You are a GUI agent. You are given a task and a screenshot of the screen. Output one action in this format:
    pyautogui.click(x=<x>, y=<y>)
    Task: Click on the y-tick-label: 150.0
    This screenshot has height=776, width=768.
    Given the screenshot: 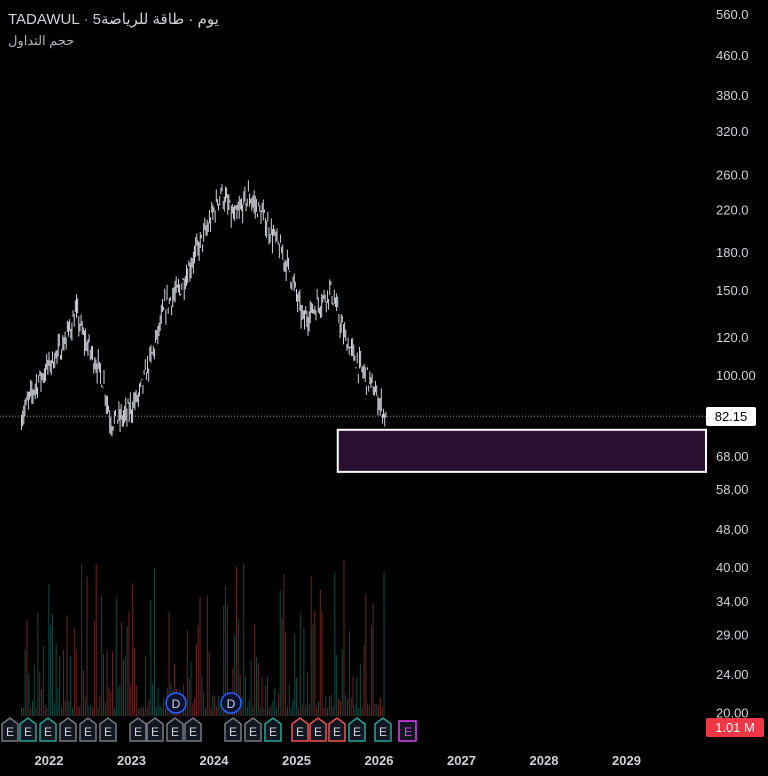 What is the action you would take?
    pyautogui.click(x=732, y=290)
    